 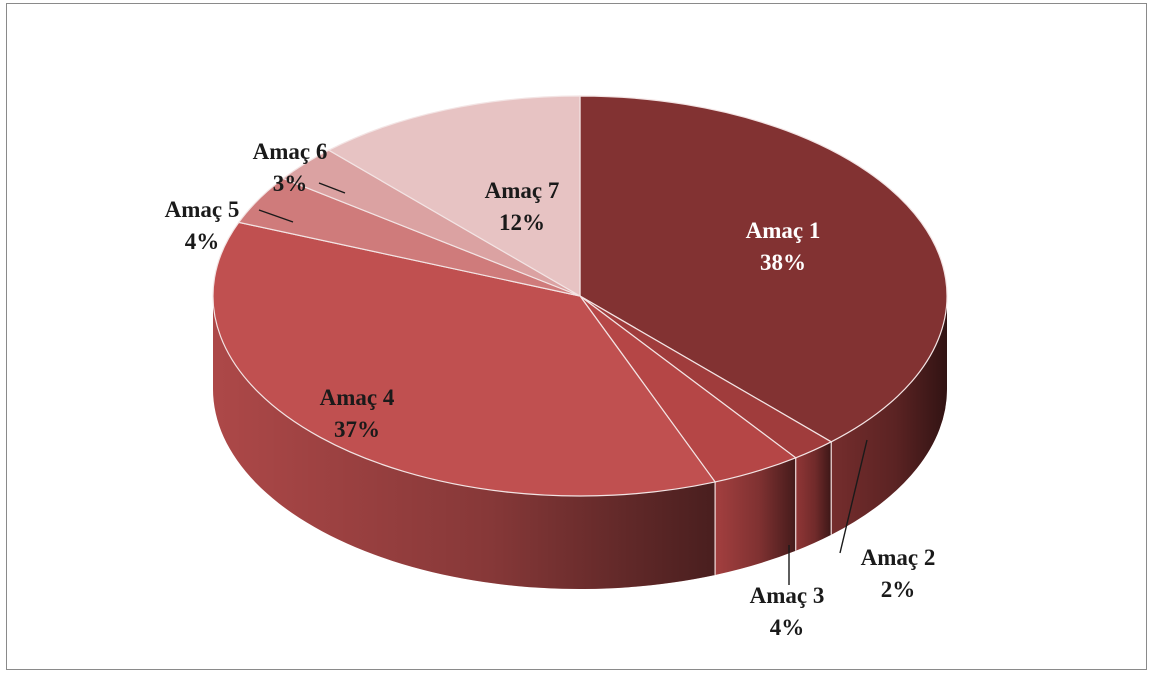 What do you see at coordinates (783, 262) in the screenshot?
I see `slice-percent-1: 38%` at bounding box center [783, 262].